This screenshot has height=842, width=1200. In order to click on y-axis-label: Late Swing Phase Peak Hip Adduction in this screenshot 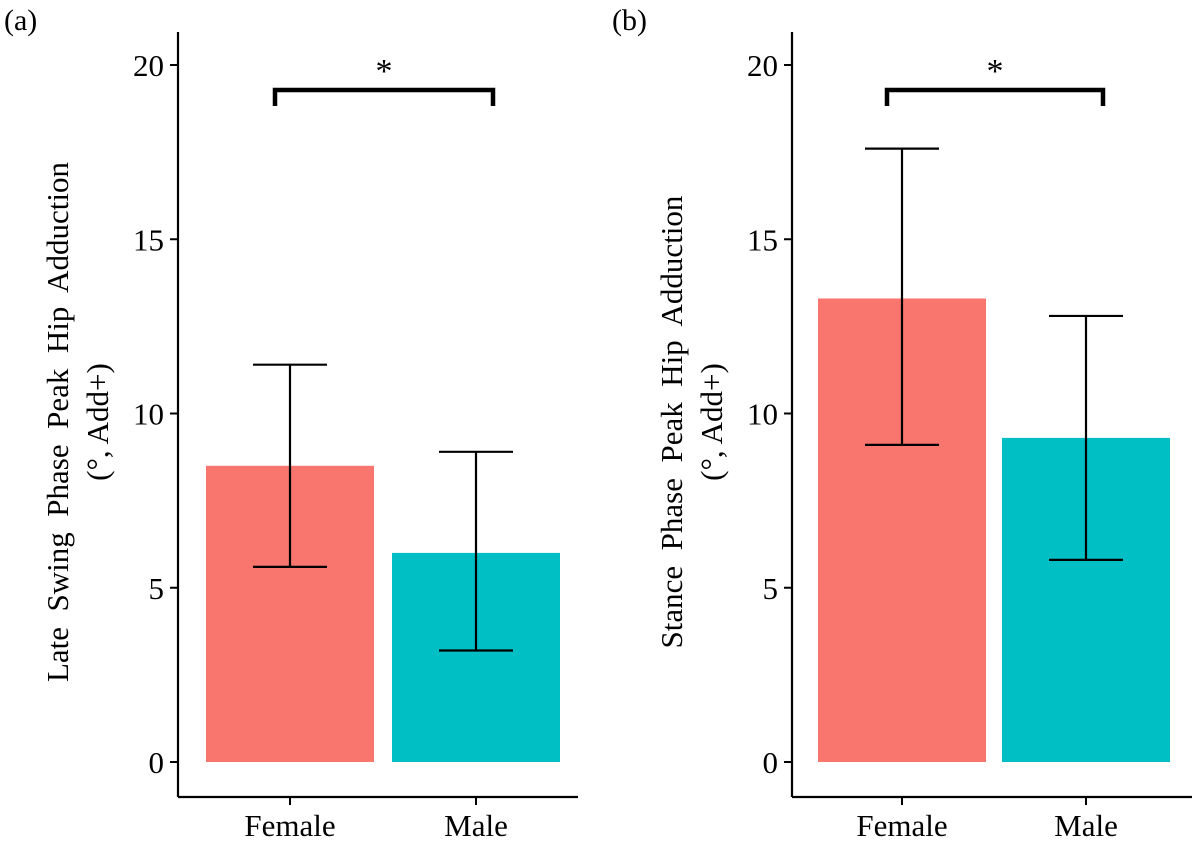, I will do `click(57, 421)`.